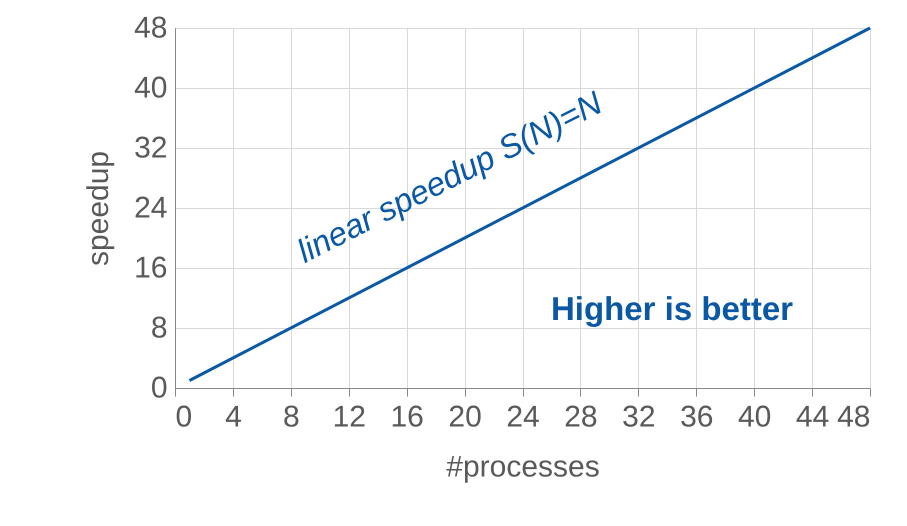 Image resolution: width=907 pixels, height=526 pixels. I want to click on x-tick-label: 16, so click(407, 417).